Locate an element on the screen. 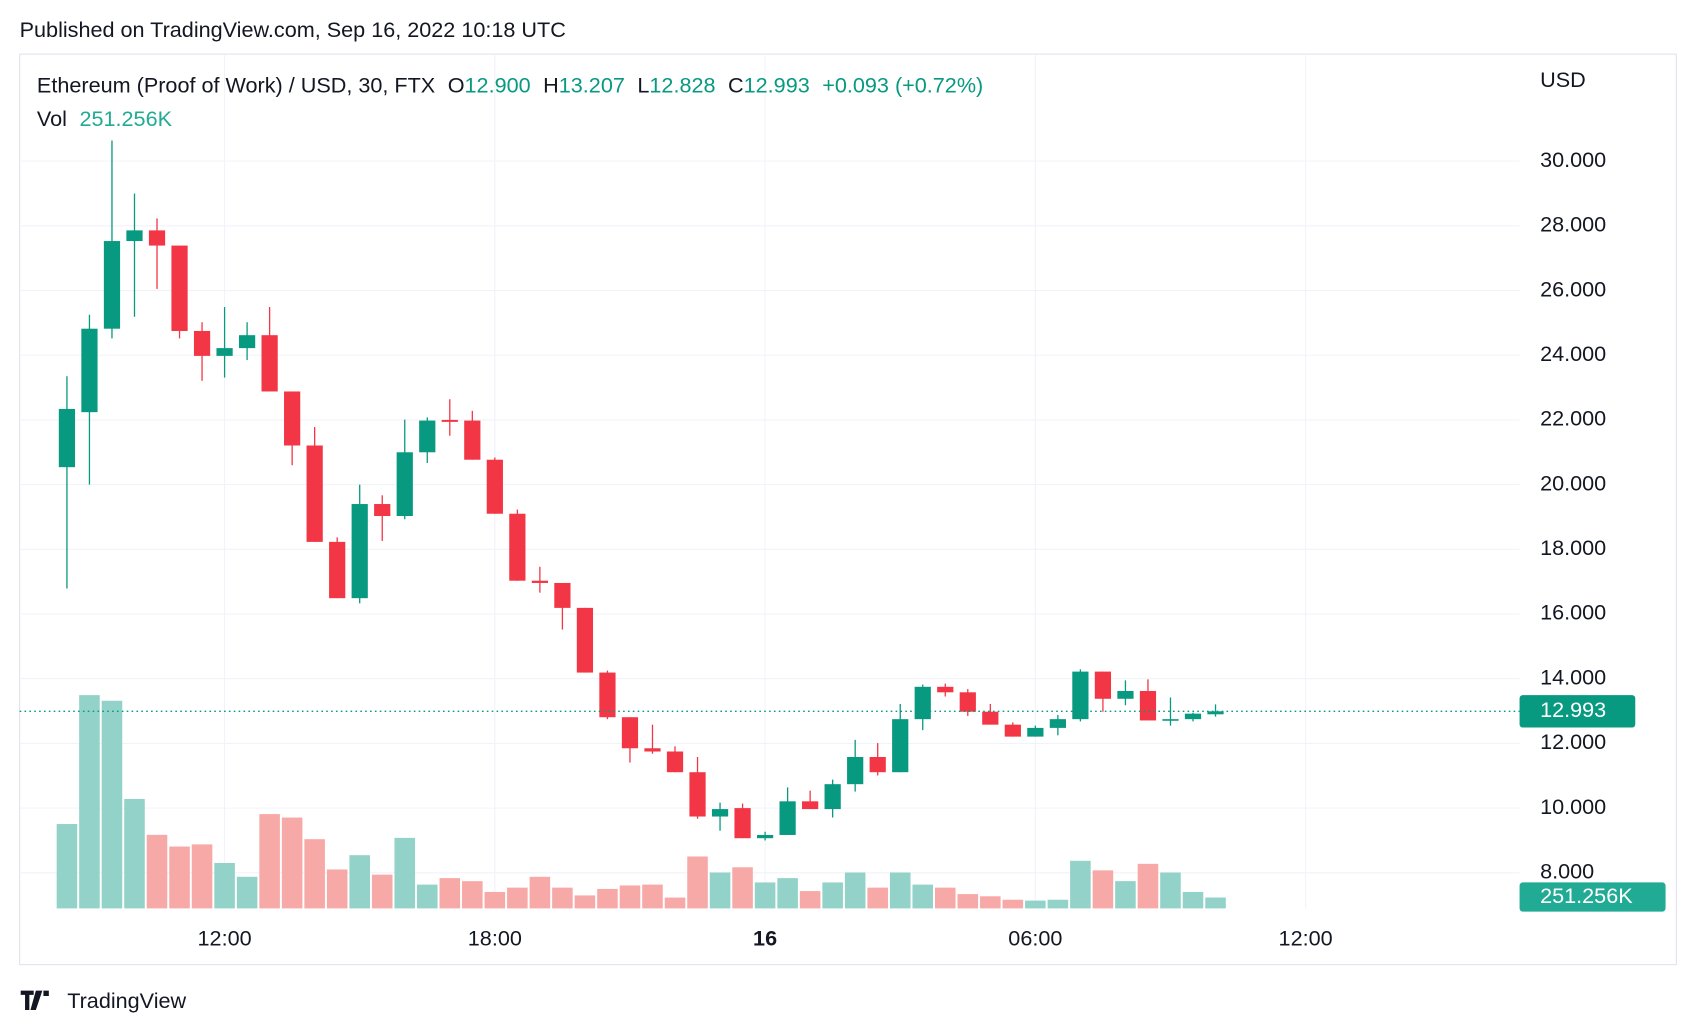  symbol-title: Ethereum (Proof of Work) / USD, 30, FTX is located at coordinates (236, 84).